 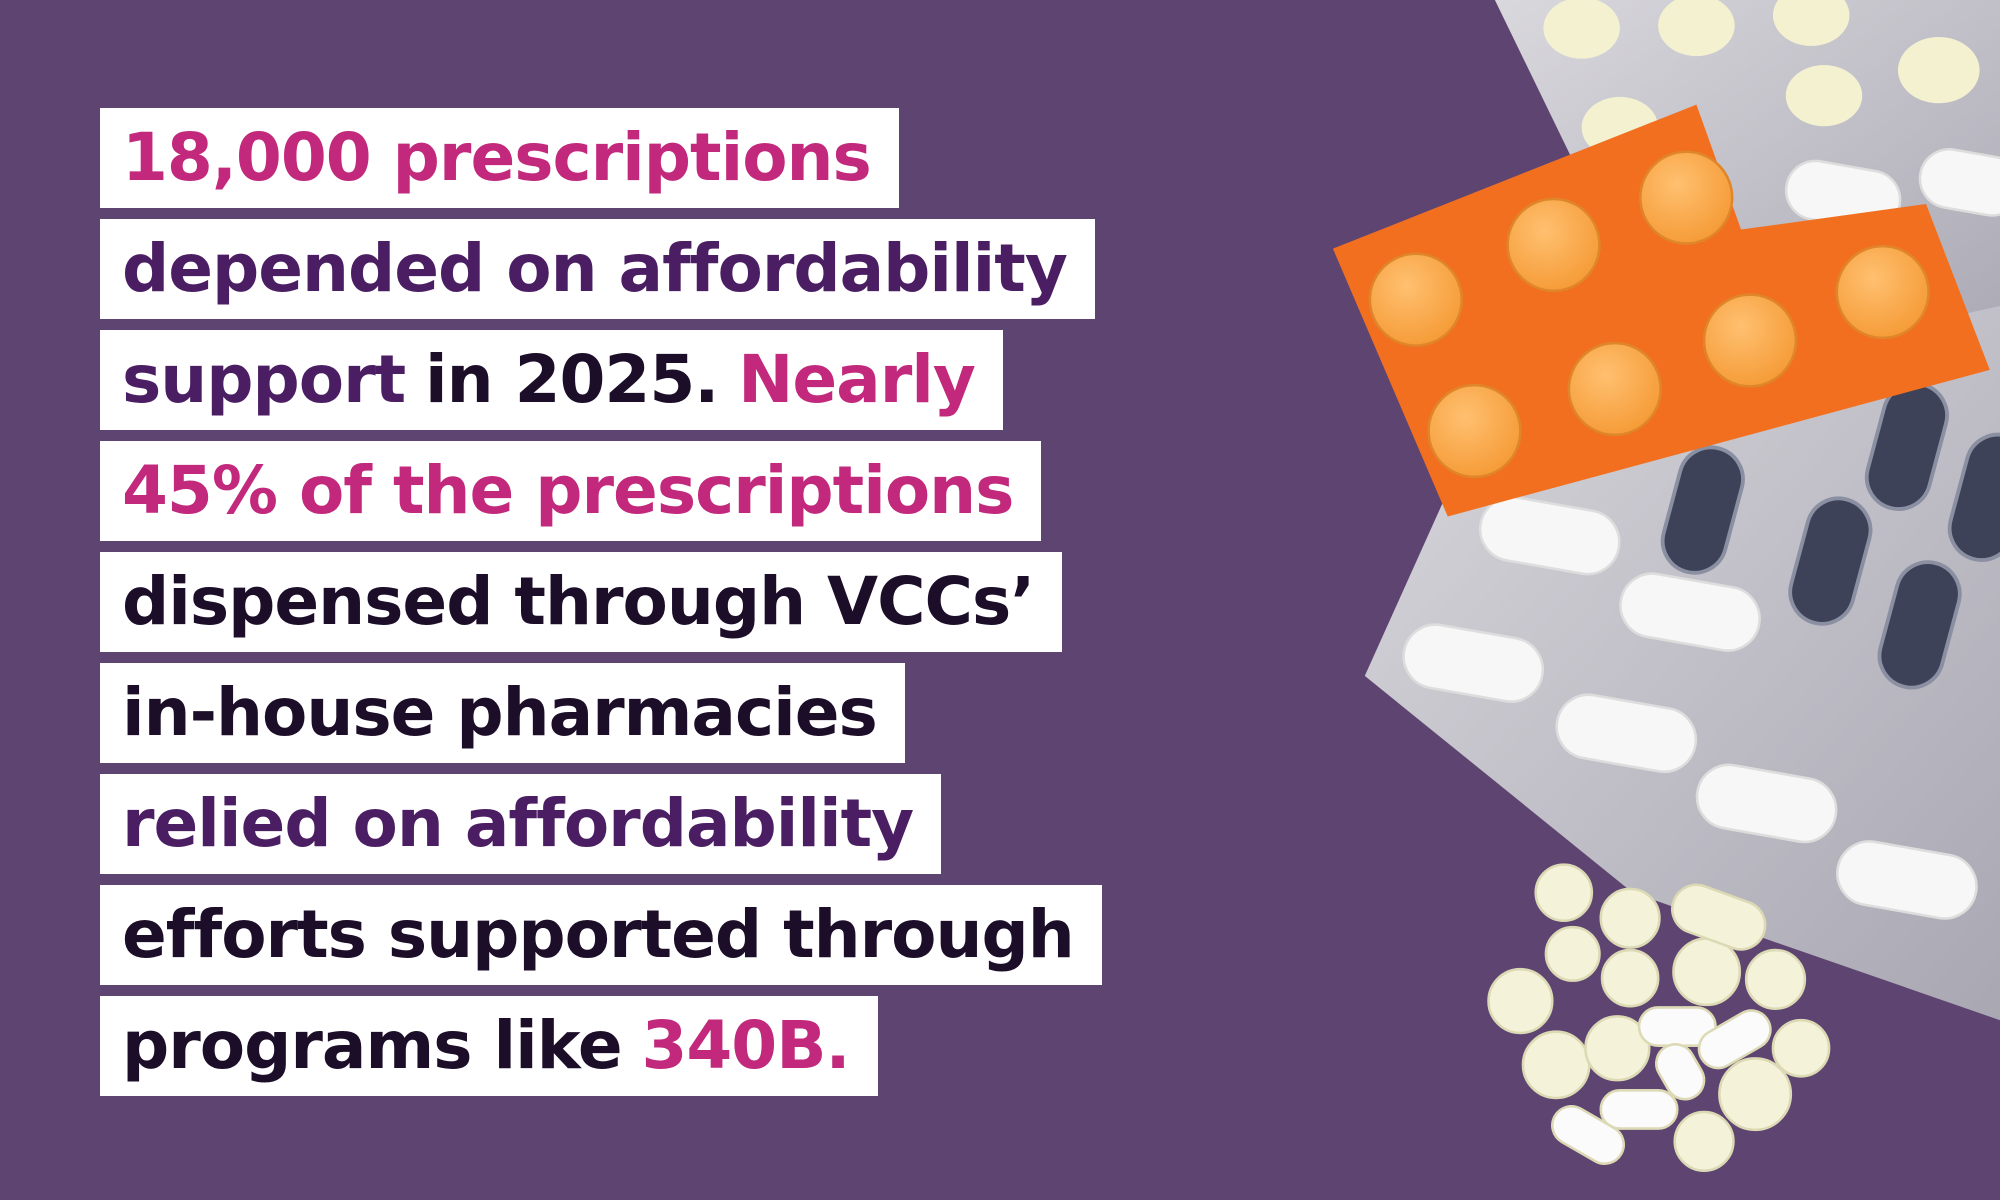 I want to click on text-line: 18,000 prescriptions, so click(x=499, y=158).